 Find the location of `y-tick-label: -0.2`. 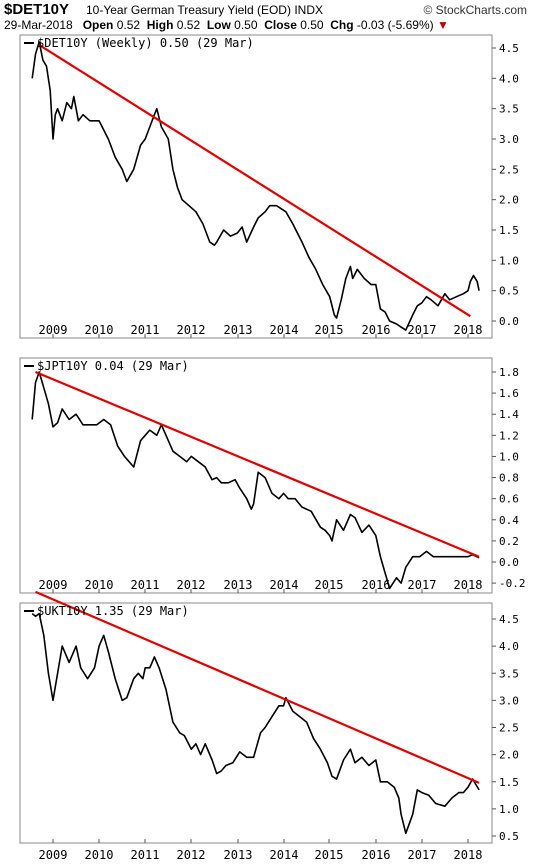

y-tick-label: -0.2 is located at coordinates (512, 583).